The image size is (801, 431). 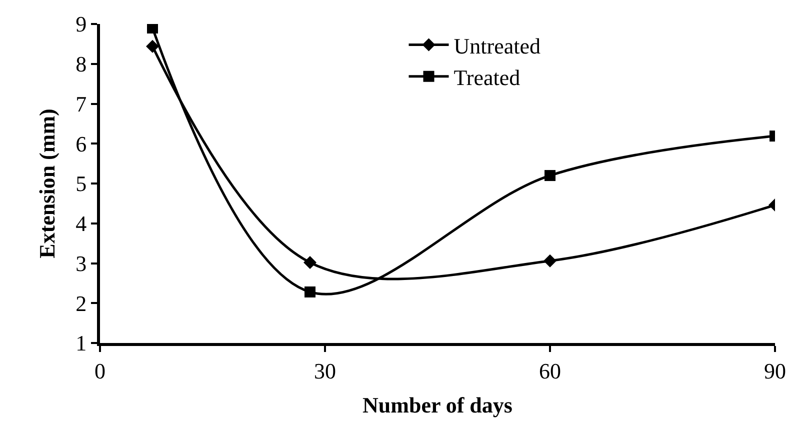 I want to click on y-tick-label: 1, so click(x=81, y=343).